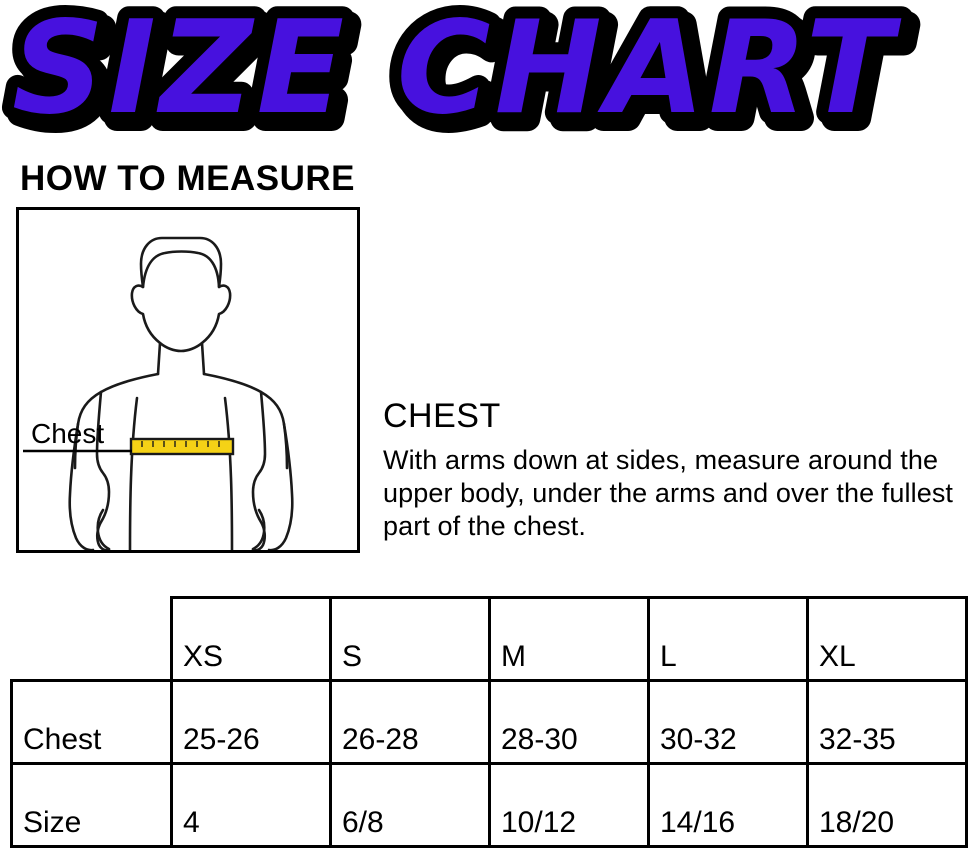 The image size is (978, 848). What do you see at coordinates (251, 639) in the screenshot?
I see `column-header-xs: XS` at bounding box center [251, 639].